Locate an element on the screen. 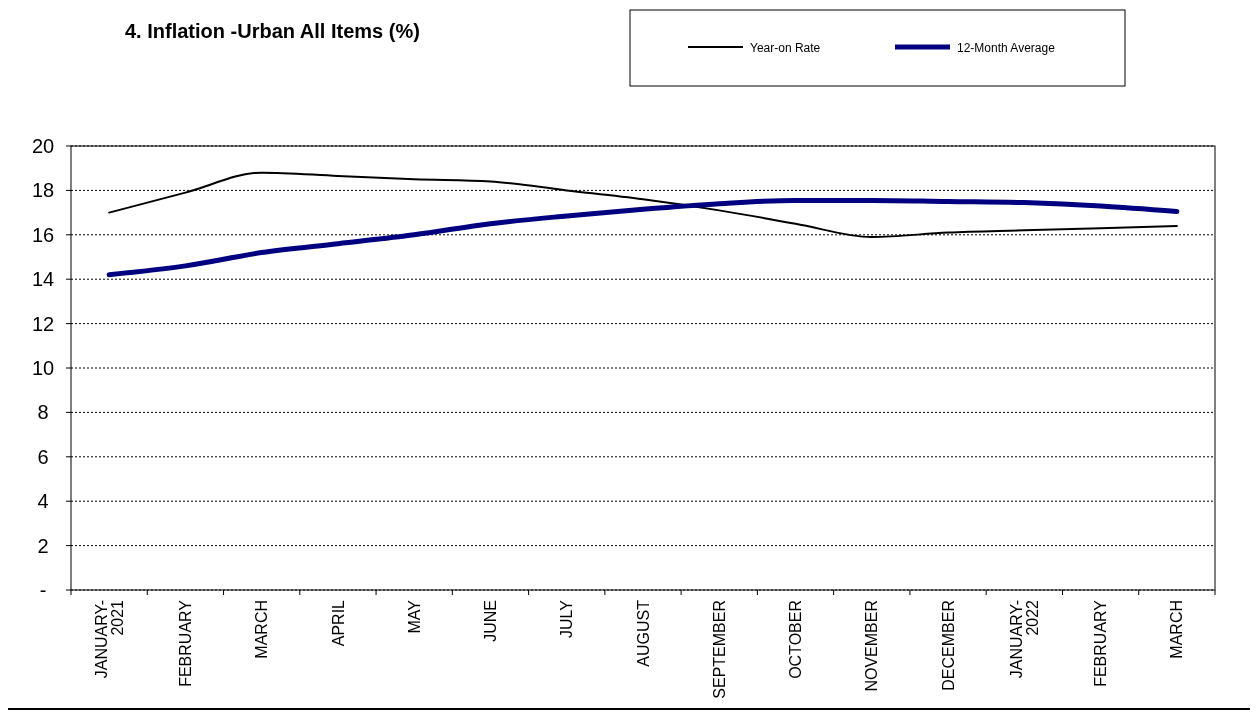  y-tick-label: 20 is located at coordinates (43, 146).